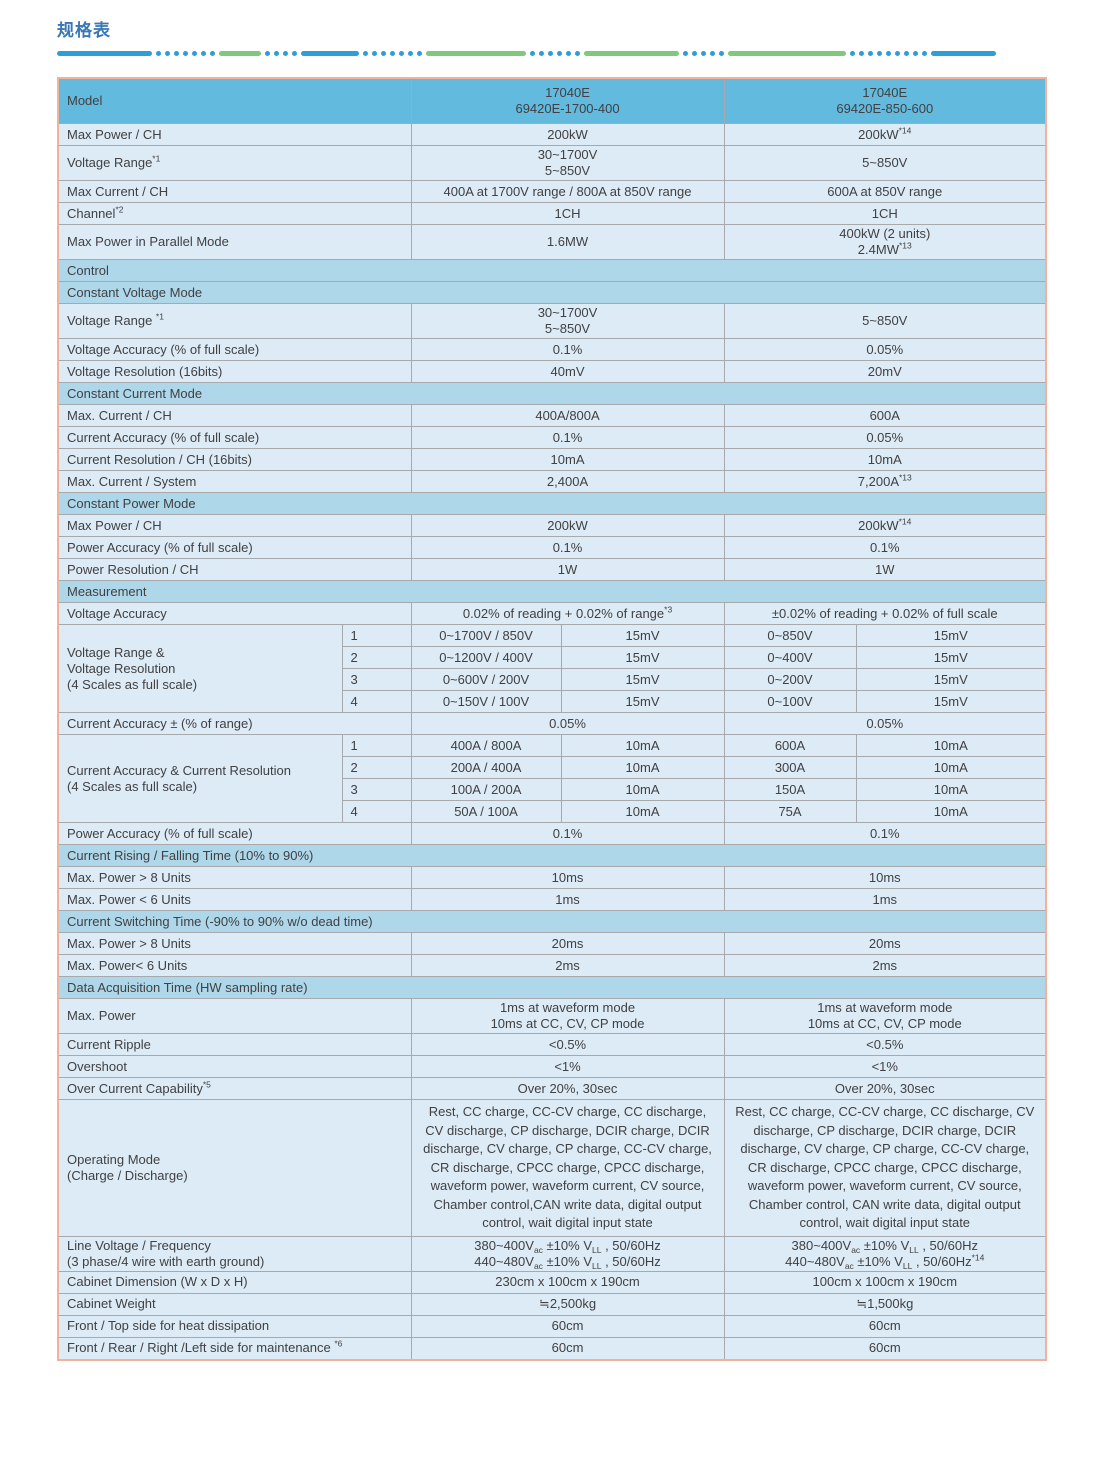  What do you see at coordinates (885, 371) in the screenshot?
I see `value-cell-model-2: 20mV` at bounding box center [885, 371].